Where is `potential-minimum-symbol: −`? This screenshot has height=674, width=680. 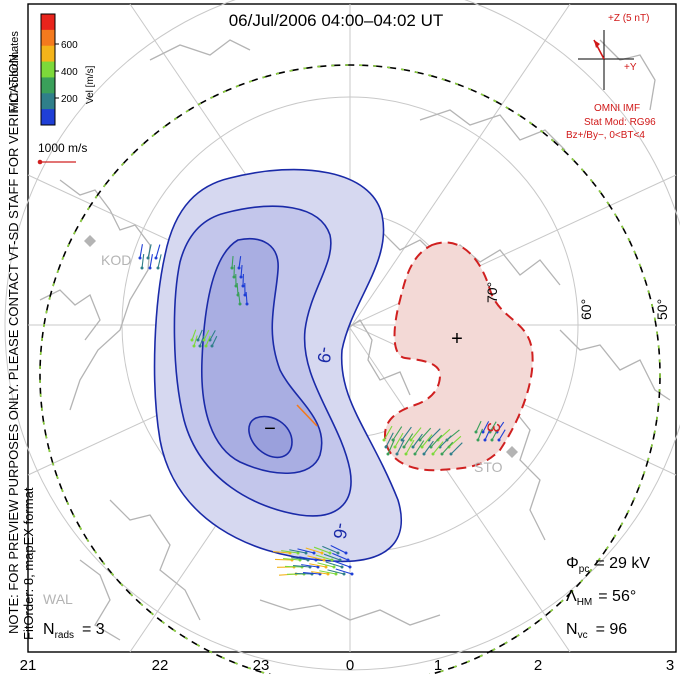 potential-minimum-symbol: − is located at coordinates (270, 429).